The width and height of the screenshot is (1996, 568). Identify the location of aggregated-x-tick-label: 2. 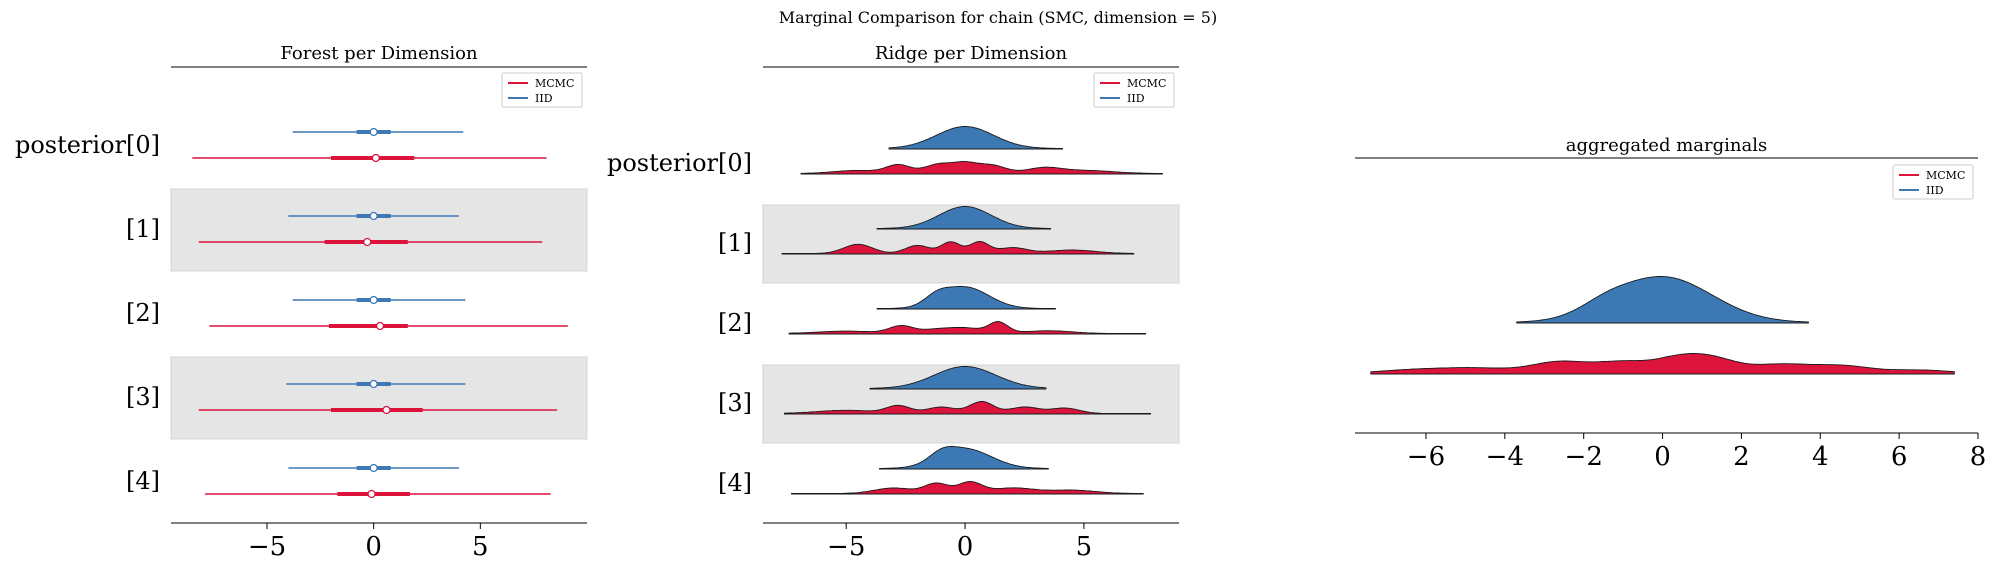
(1741, 457).